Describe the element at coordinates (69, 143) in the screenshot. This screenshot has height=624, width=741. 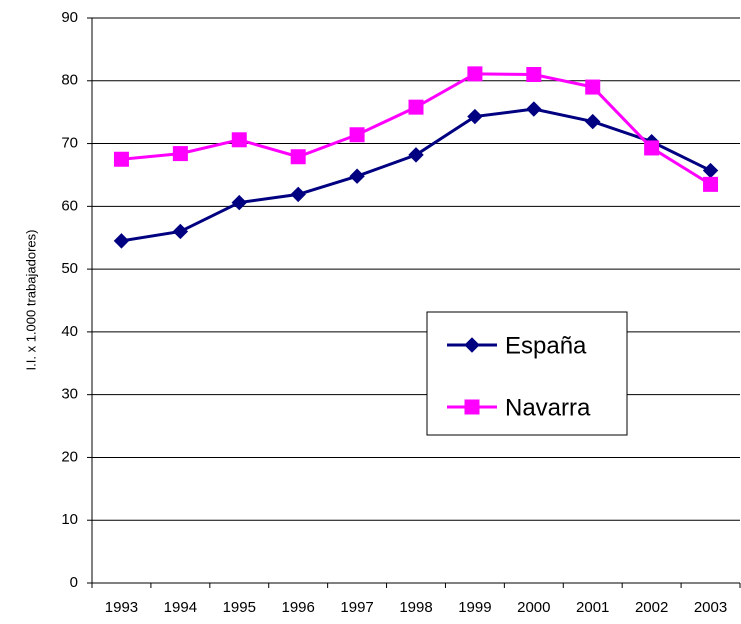
I see `y-tick-label: 70` at that location.